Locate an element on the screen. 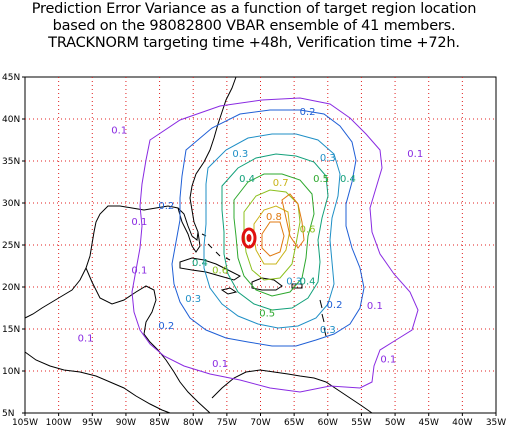 Image resolution: width=508 pixels, height=428 pixels. jamaica-island is located at coordinates (229, 291).